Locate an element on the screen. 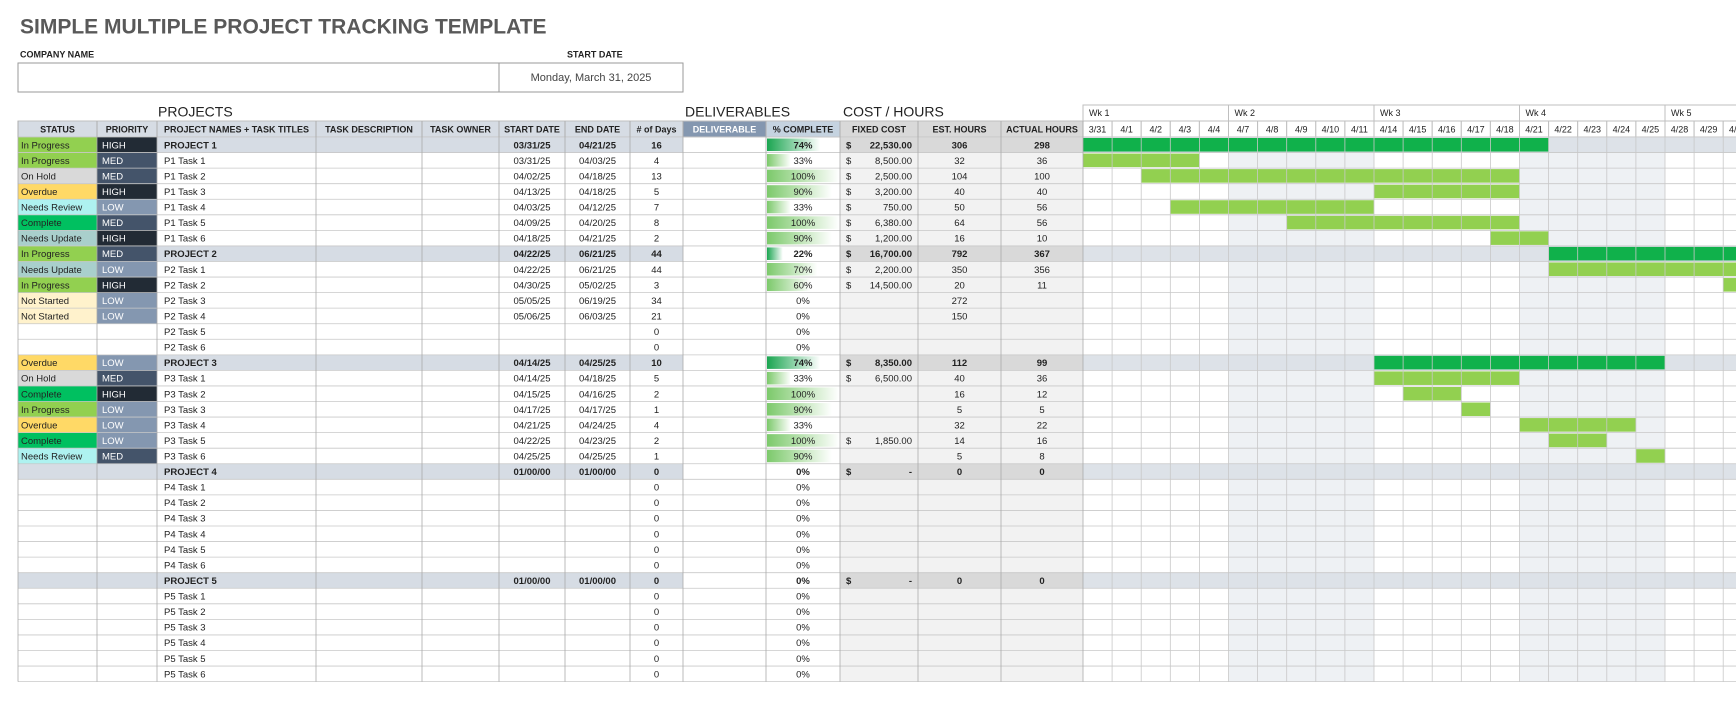  company-box is located at coordinates (258, 77).